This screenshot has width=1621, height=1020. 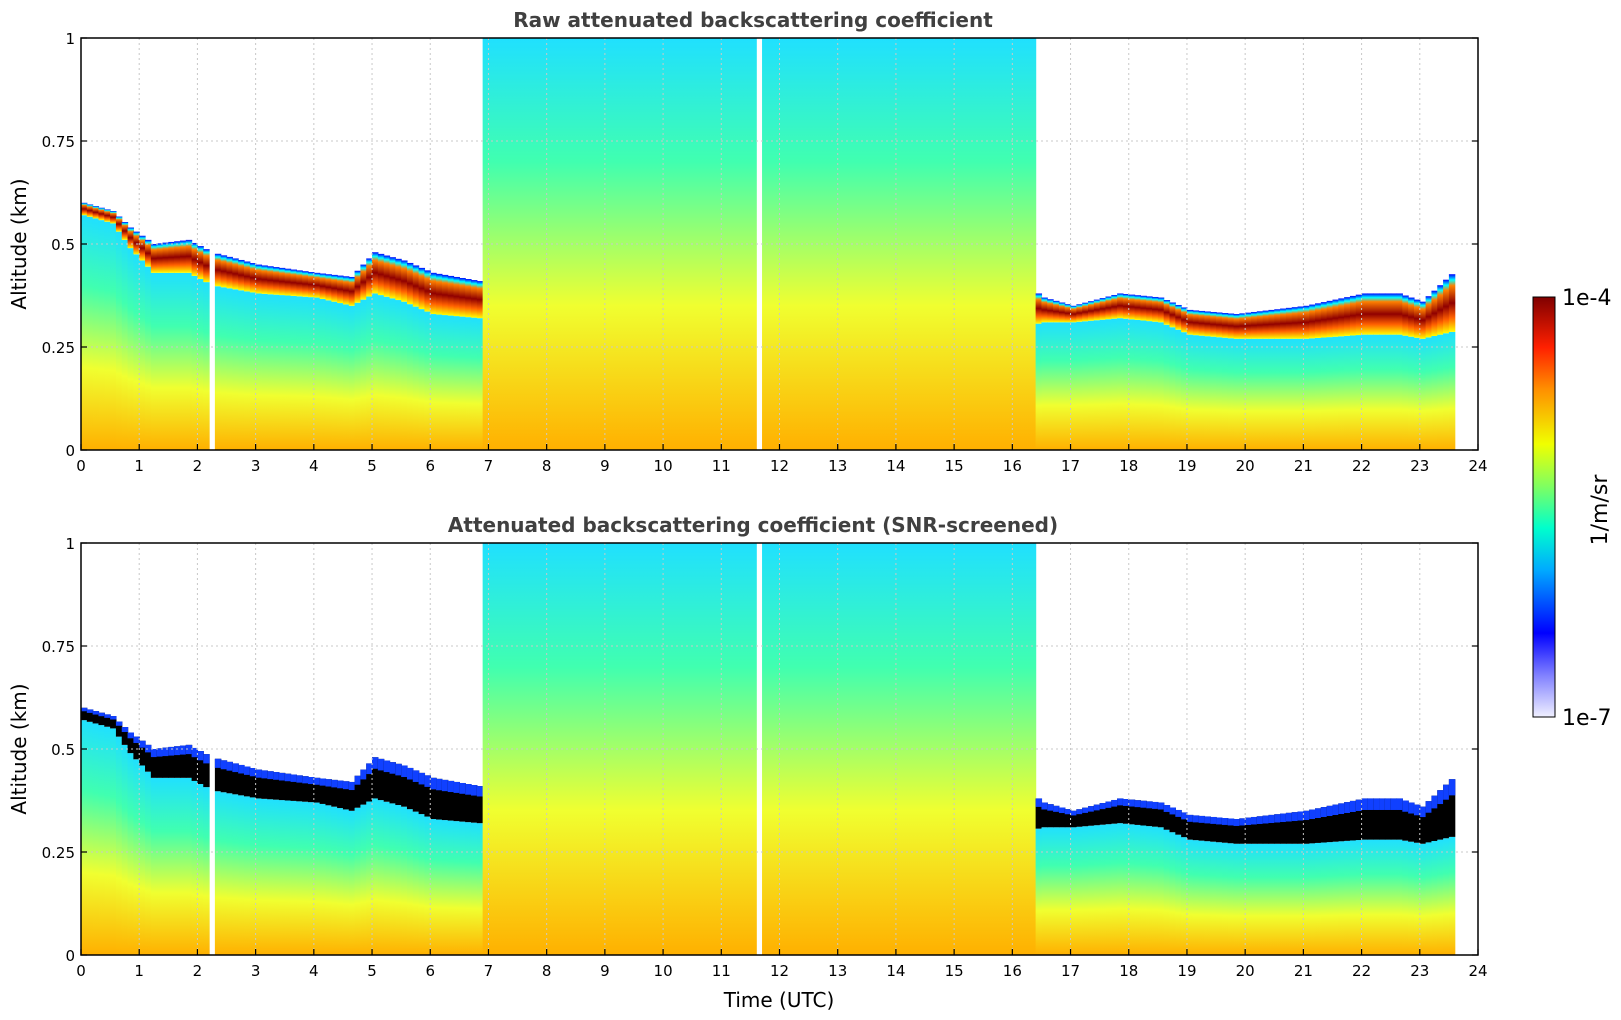 I want to click on x-tick-label: 20, so click(x=1245, y=466).